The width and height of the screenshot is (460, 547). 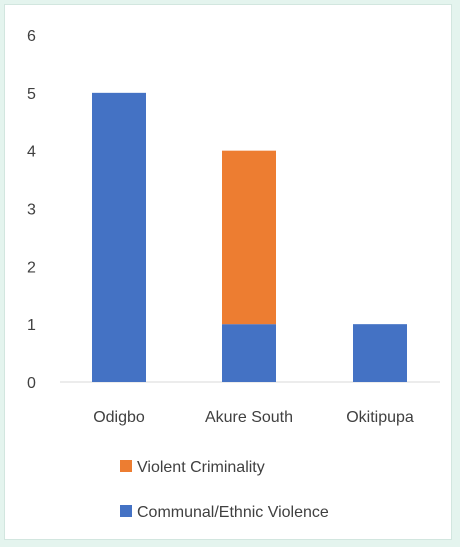 I want to click on y-tick-labels: 0 1 2 3 4 5 6, so click(x=31, y=210).